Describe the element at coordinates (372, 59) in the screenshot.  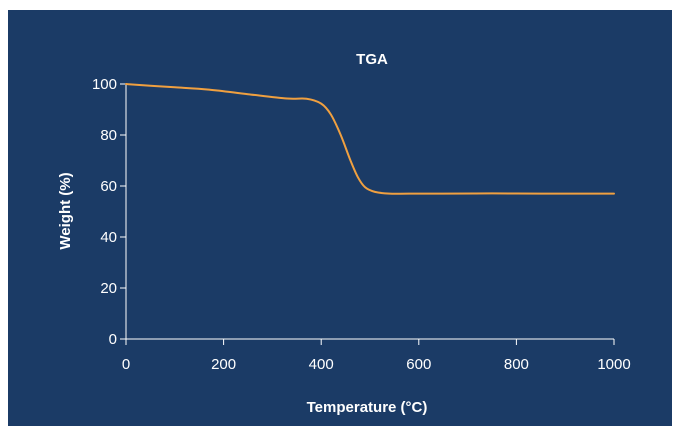
I see `chart-title: TGA` at that location.